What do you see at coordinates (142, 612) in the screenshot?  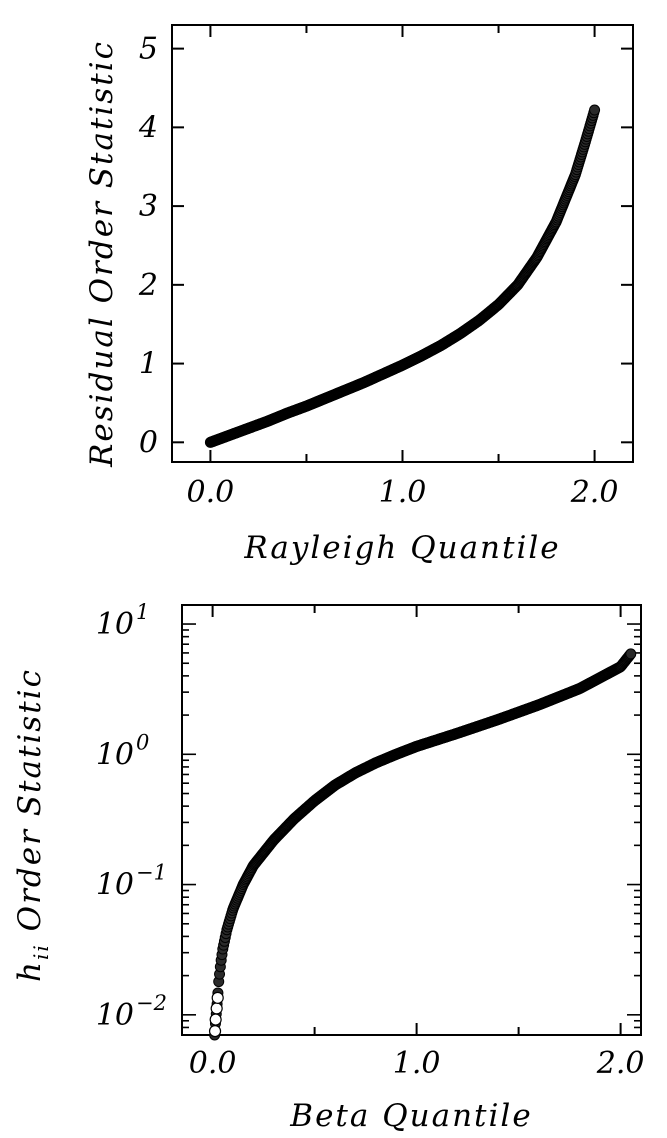 I see `bottom-y-tick-exponent: 1` at bounding box center [142, 612].